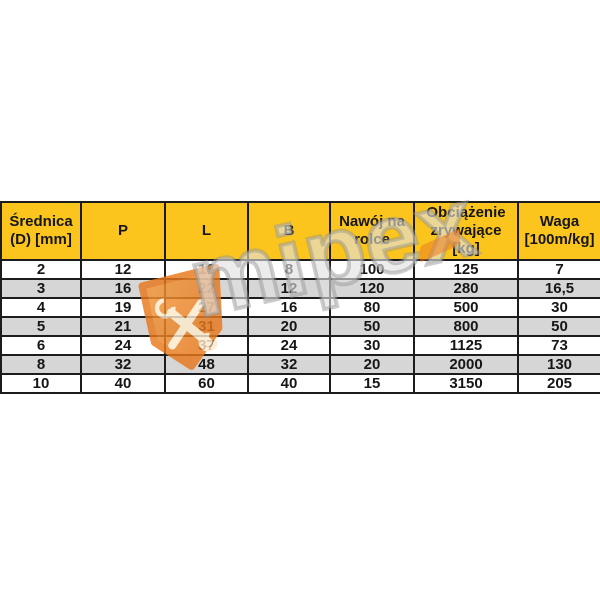 The height and width of the screenshot is (600, 600). I want to click on table-row: 6 24 37 24 30 1125 73, so click(300, 345).